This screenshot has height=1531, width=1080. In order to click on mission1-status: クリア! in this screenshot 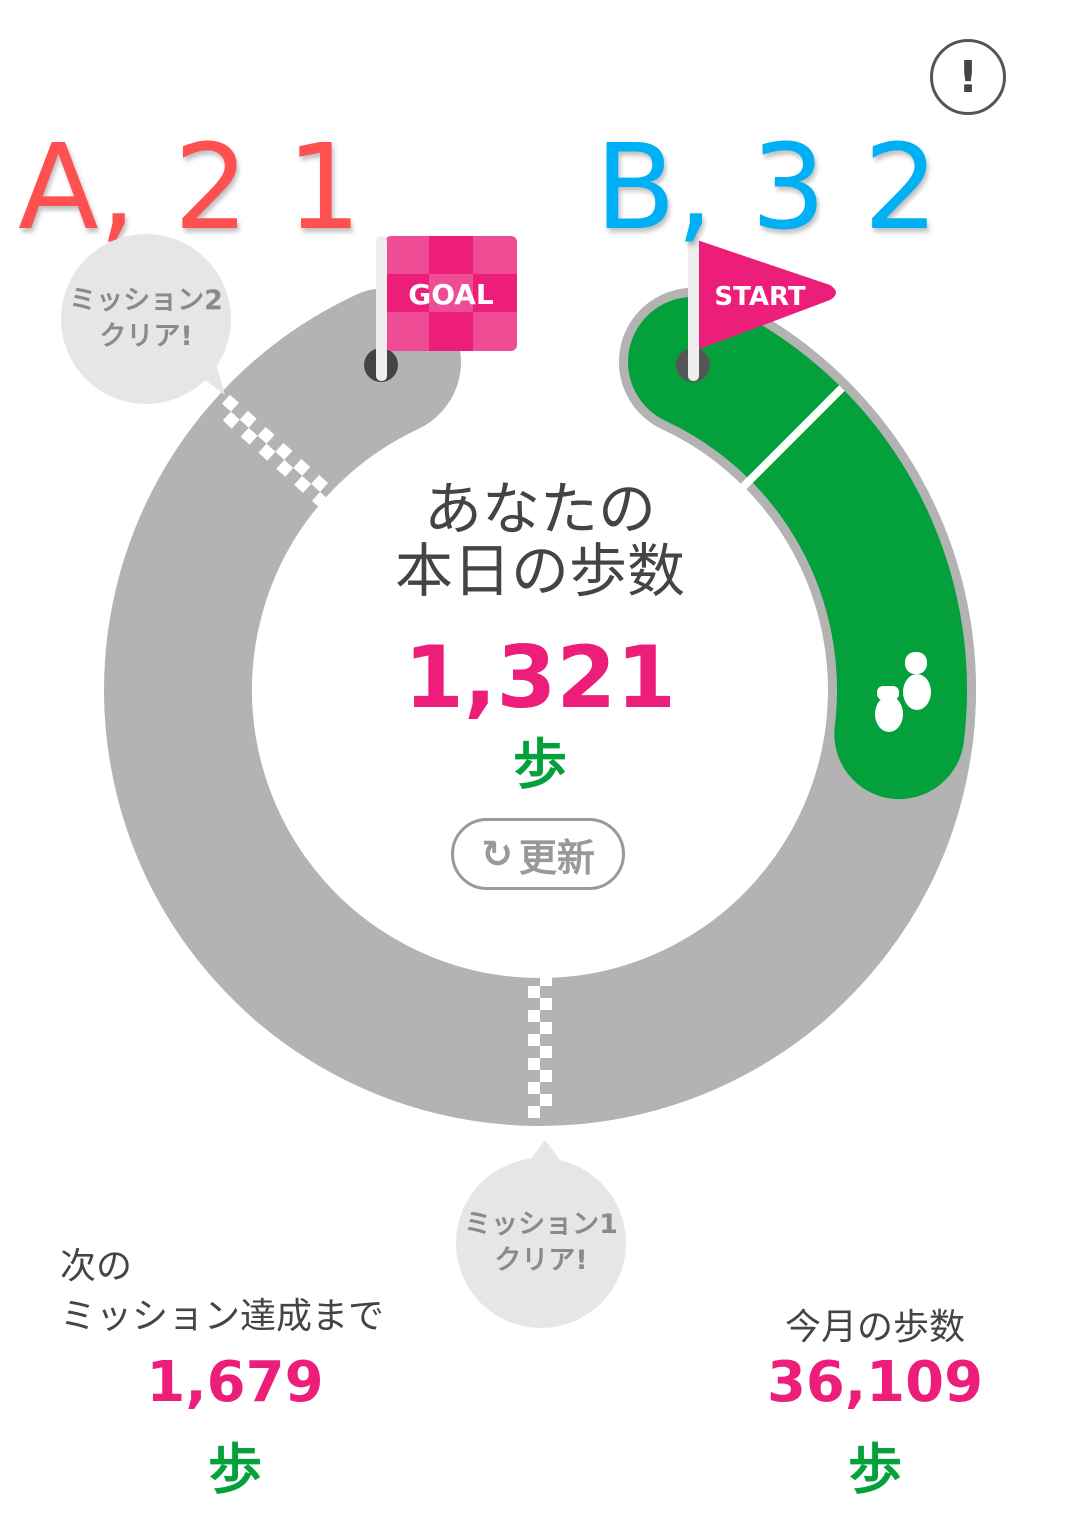, I will do `click(541, 1260)`.